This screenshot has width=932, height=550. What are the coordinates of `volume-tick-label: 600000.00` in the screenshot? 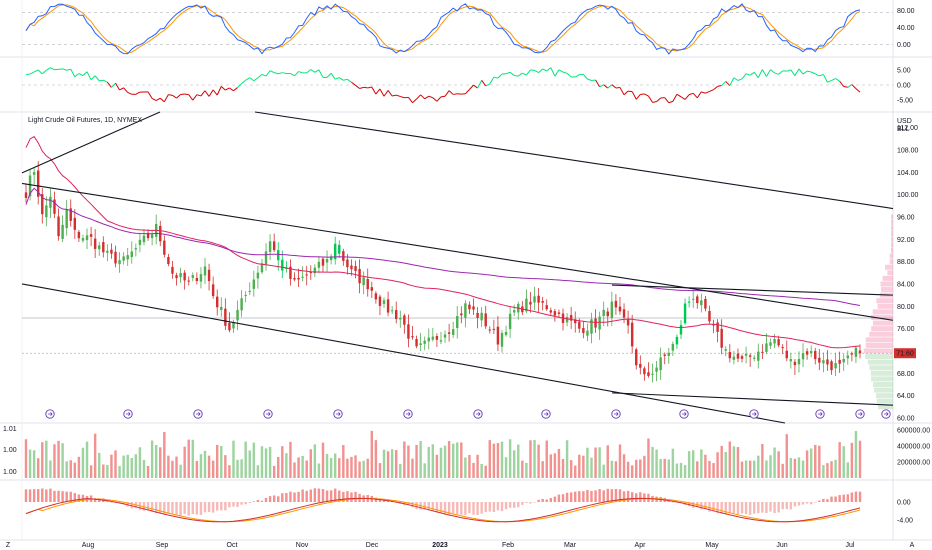 It's located at (913, 431).